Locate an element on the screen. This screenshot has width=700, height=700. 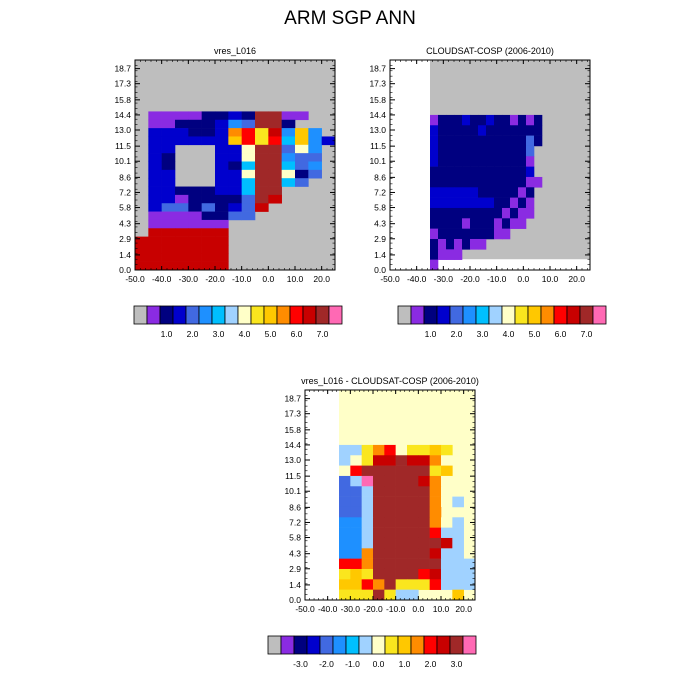
x-tick-label: -10.0 is located at coordinates (242, 279).